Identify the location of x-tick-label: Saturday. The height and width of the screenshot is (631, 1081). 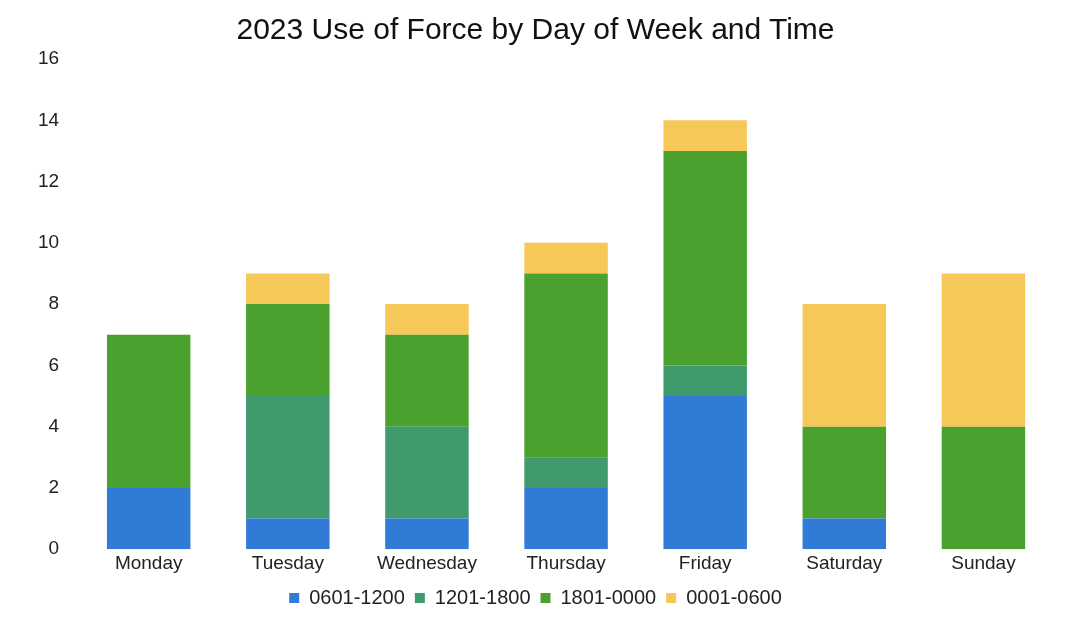
(844, 562).